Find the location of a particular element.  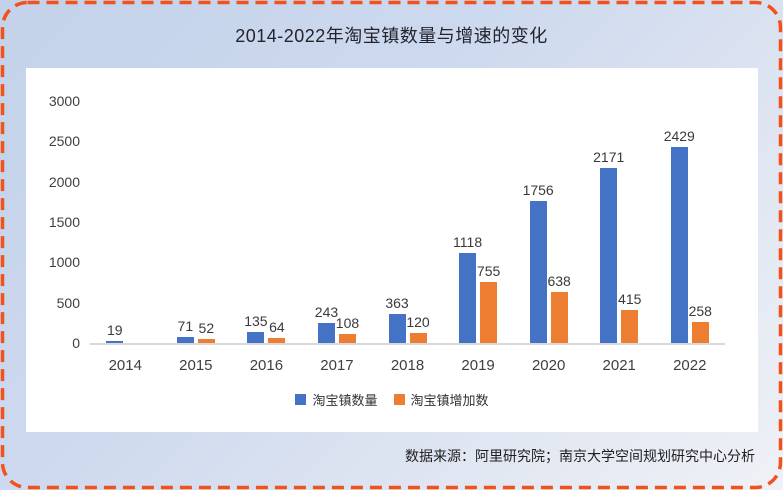

increase-value-label: 120 is located at coordinates (418, 322).